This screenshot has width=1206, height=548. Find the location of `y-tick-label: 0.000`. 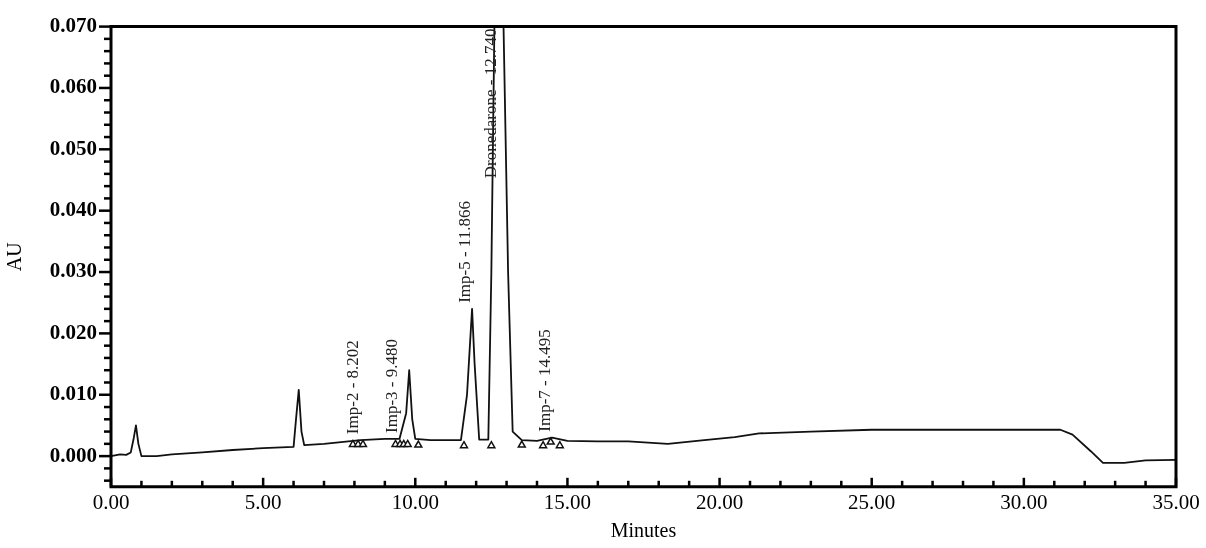

y-tick-label: 0.000 is located at coordinates (73, 454).